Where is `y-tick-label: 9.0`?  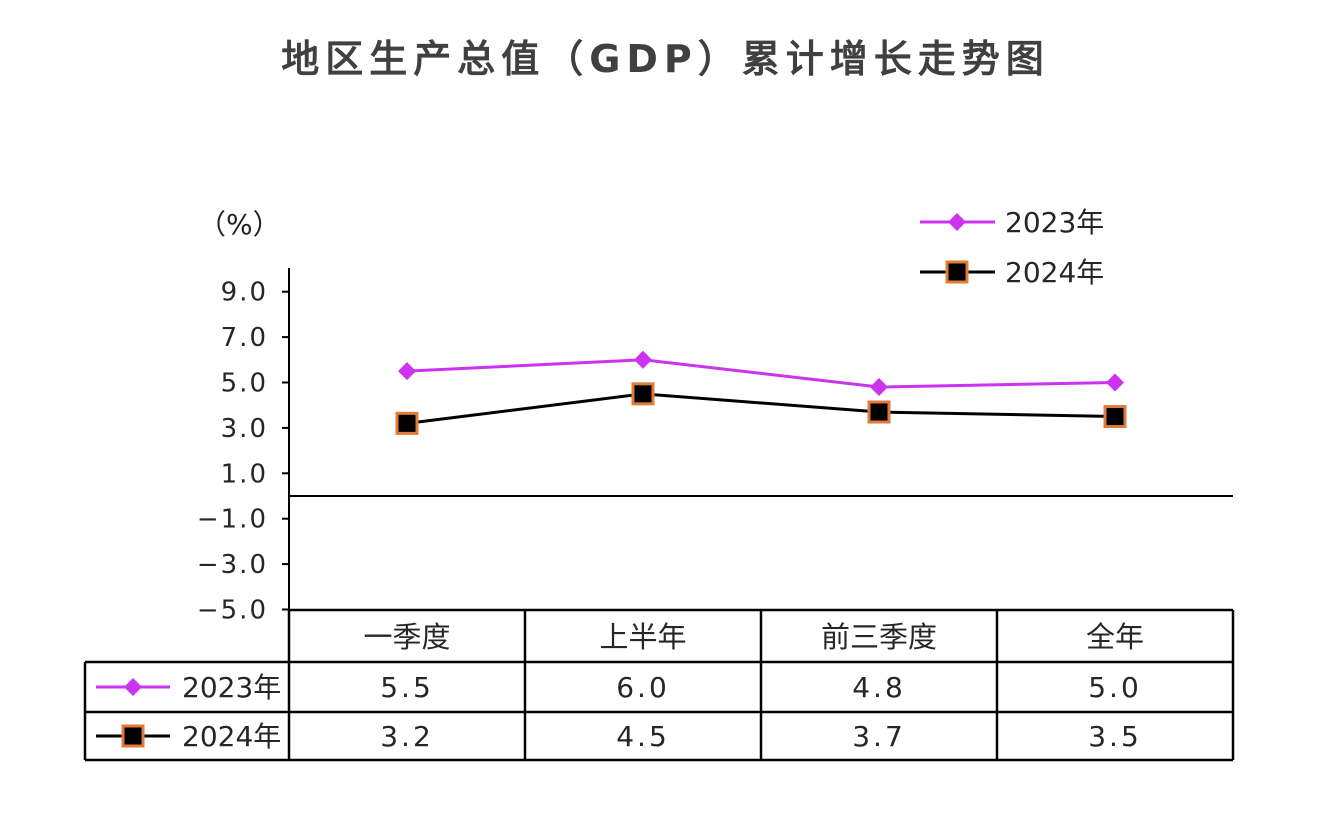
y-tick-label: 9.0 is located at coordinates (244, 293).